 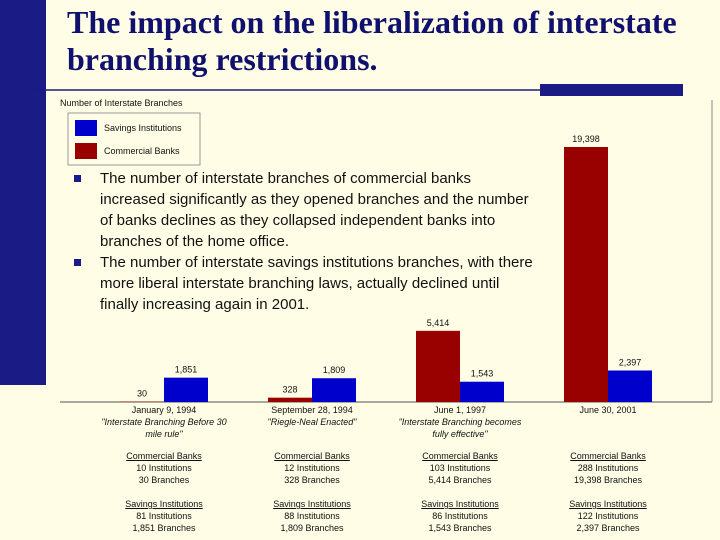 I want to click on detail-text: 103 Institutions, so click(x=460, y=468).